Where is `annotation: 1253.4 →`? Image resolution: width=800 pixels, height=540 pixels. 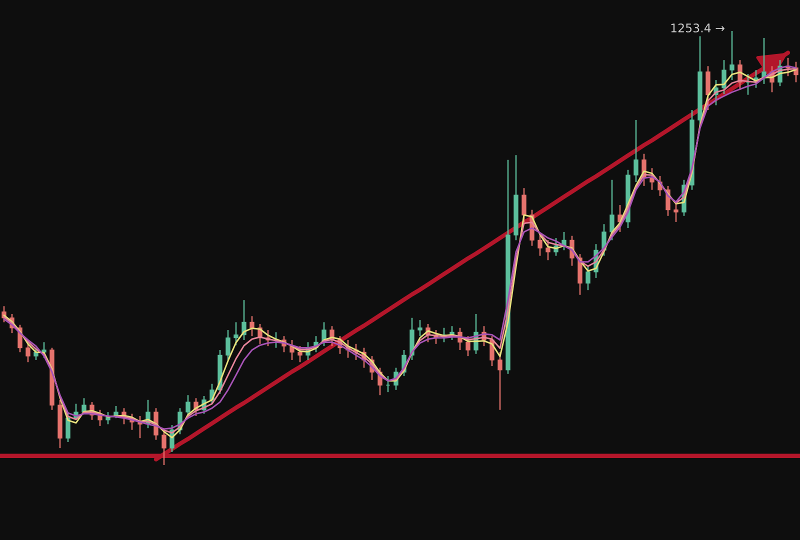 annotation: 1253.4 → is located at coordinates (697, 27).